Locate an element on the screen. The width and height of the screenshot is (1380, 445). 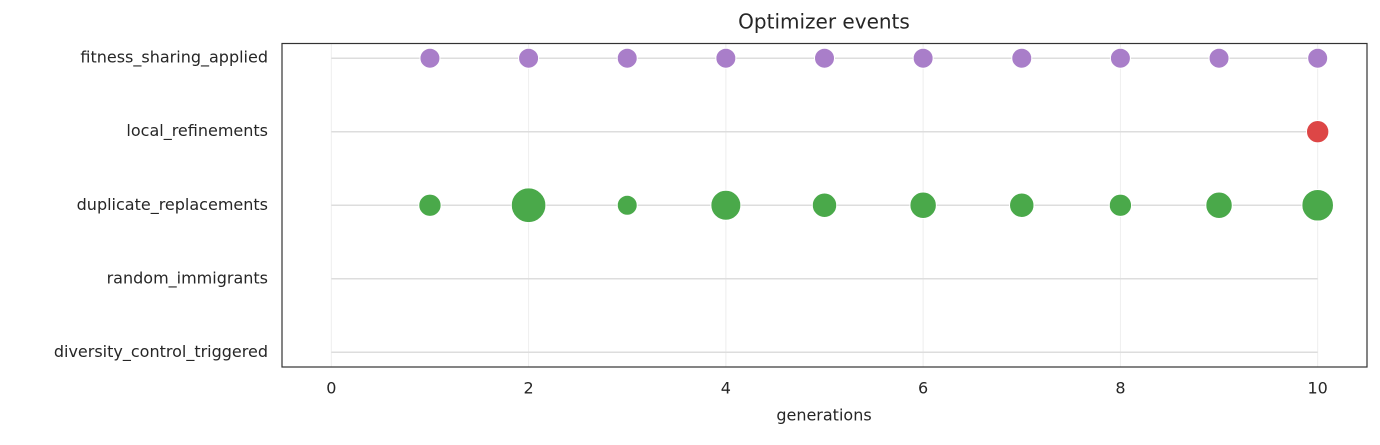
x-axis-label: generations is located at coordinates (823, 415).